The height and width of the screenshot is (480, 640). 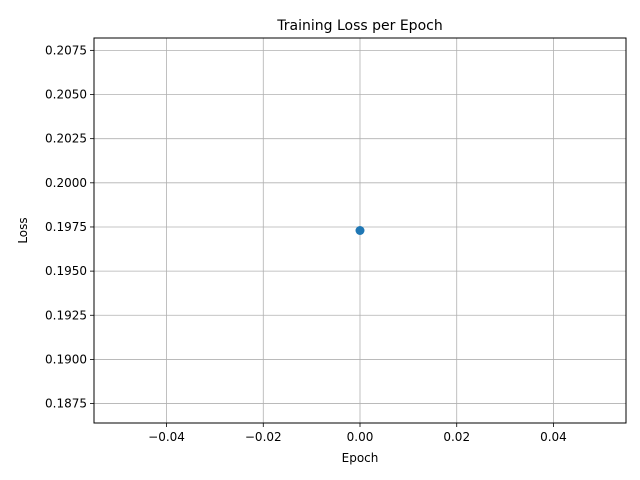 I want to click on data-point, so click(x=360, y=230).